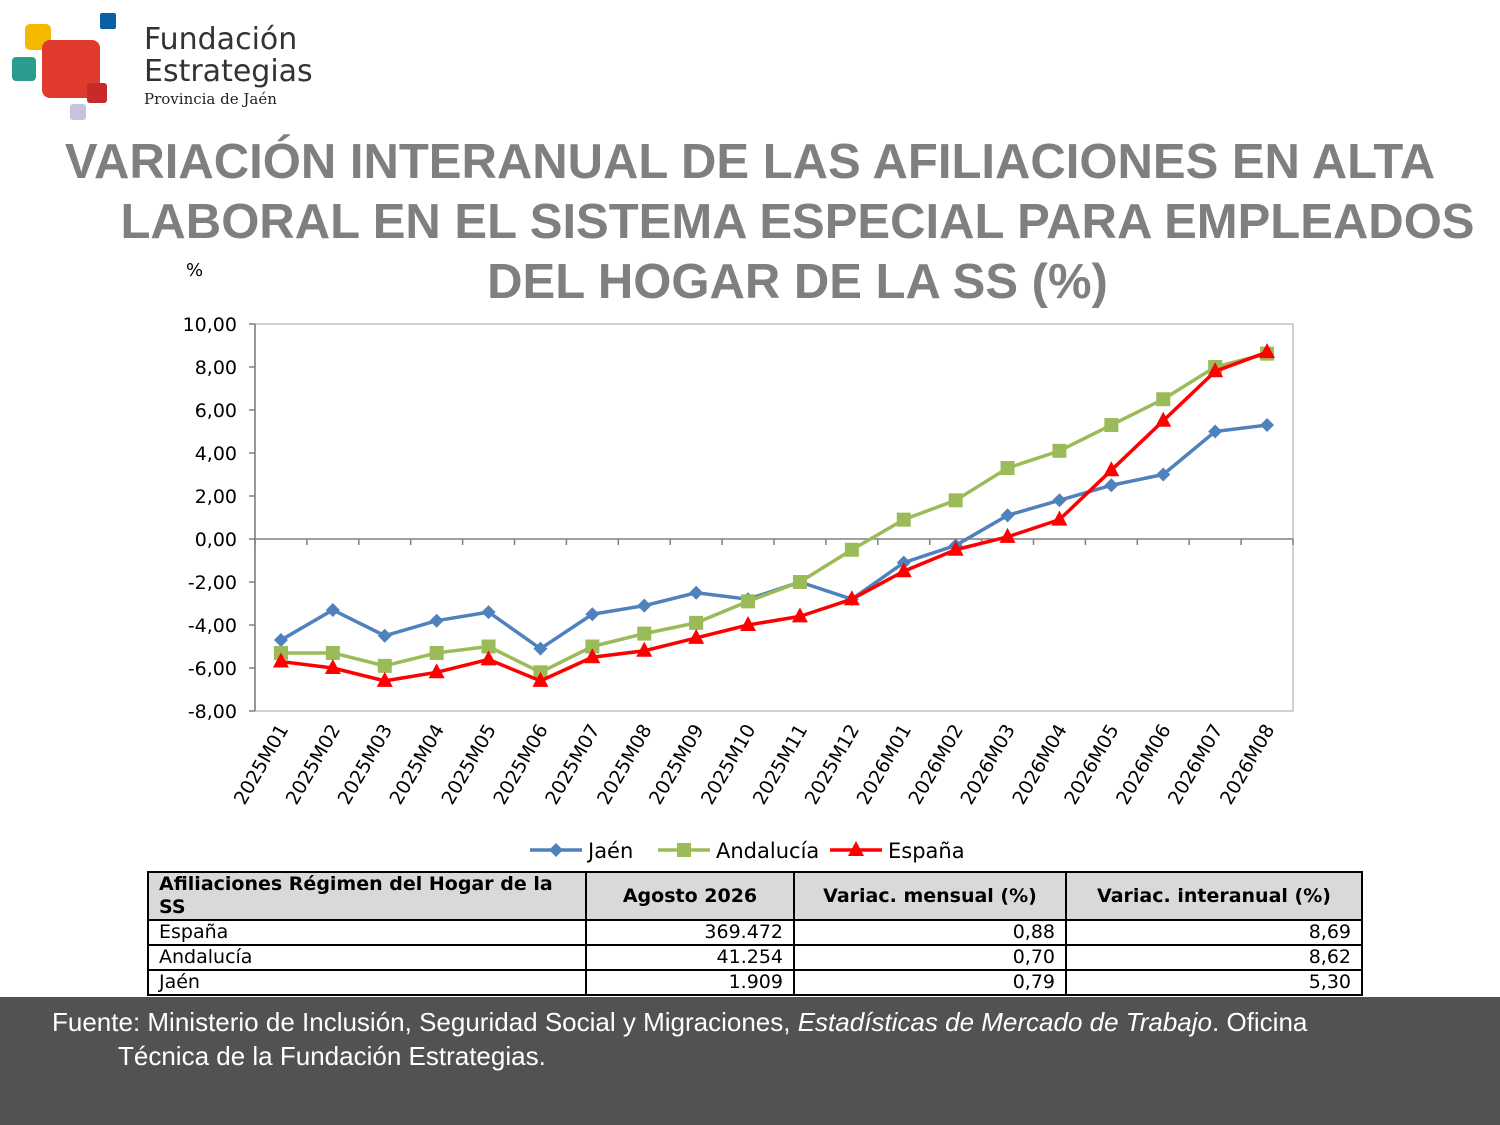  Describe the element at coordinates (221, 39) in the screenshot. I see `logo-line1: Fundación` at that location.